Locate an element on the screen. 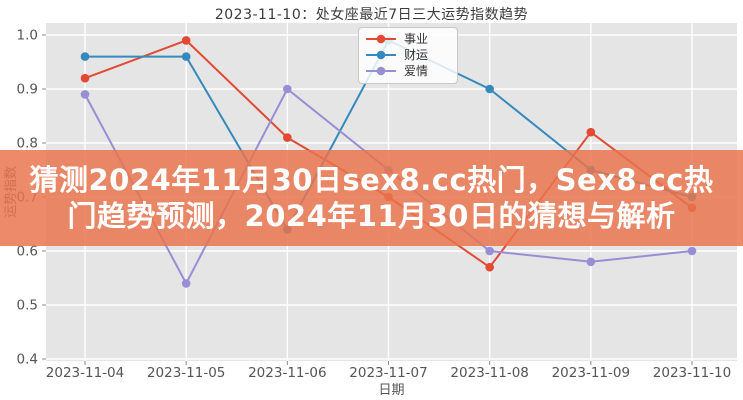 The width and height of the screenshot is (743, 400). x-axis-label: 日期 is located at coordinates (391, 390).